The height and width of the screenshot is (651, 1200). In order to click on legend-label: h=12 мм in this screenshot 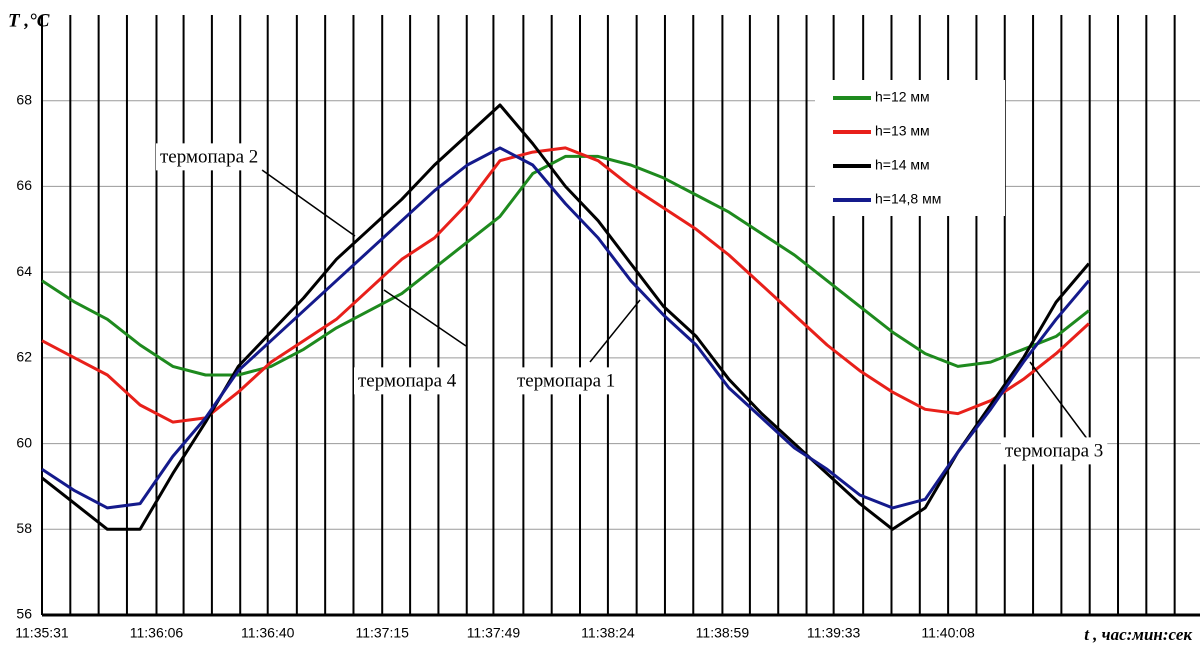, I will do `click(902, 97)`.